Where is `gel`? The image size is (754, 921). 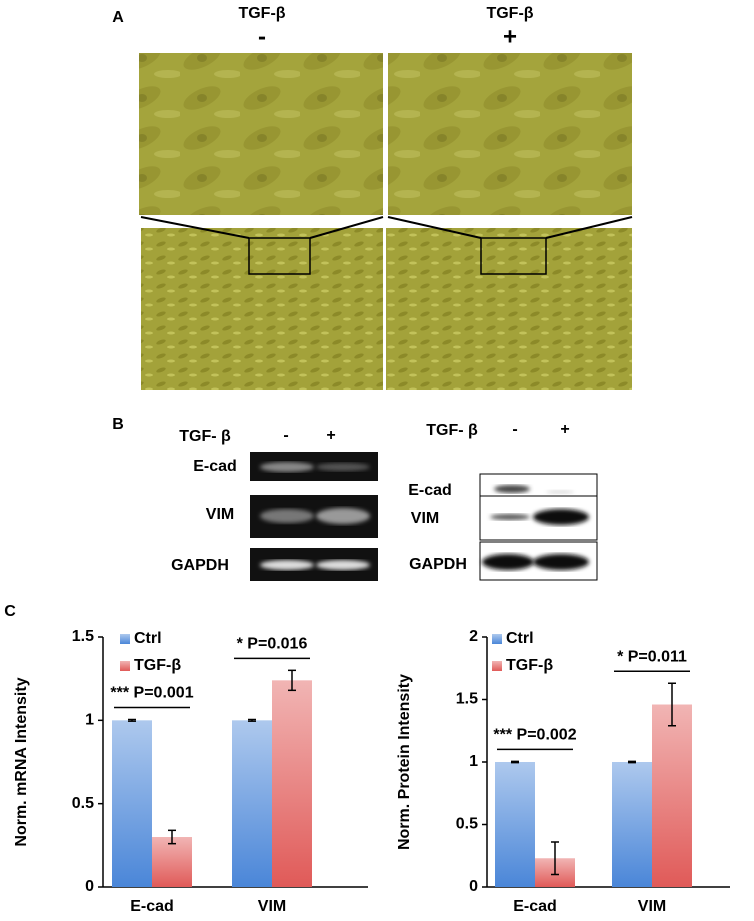 gel is located at coordinates (314, 516).